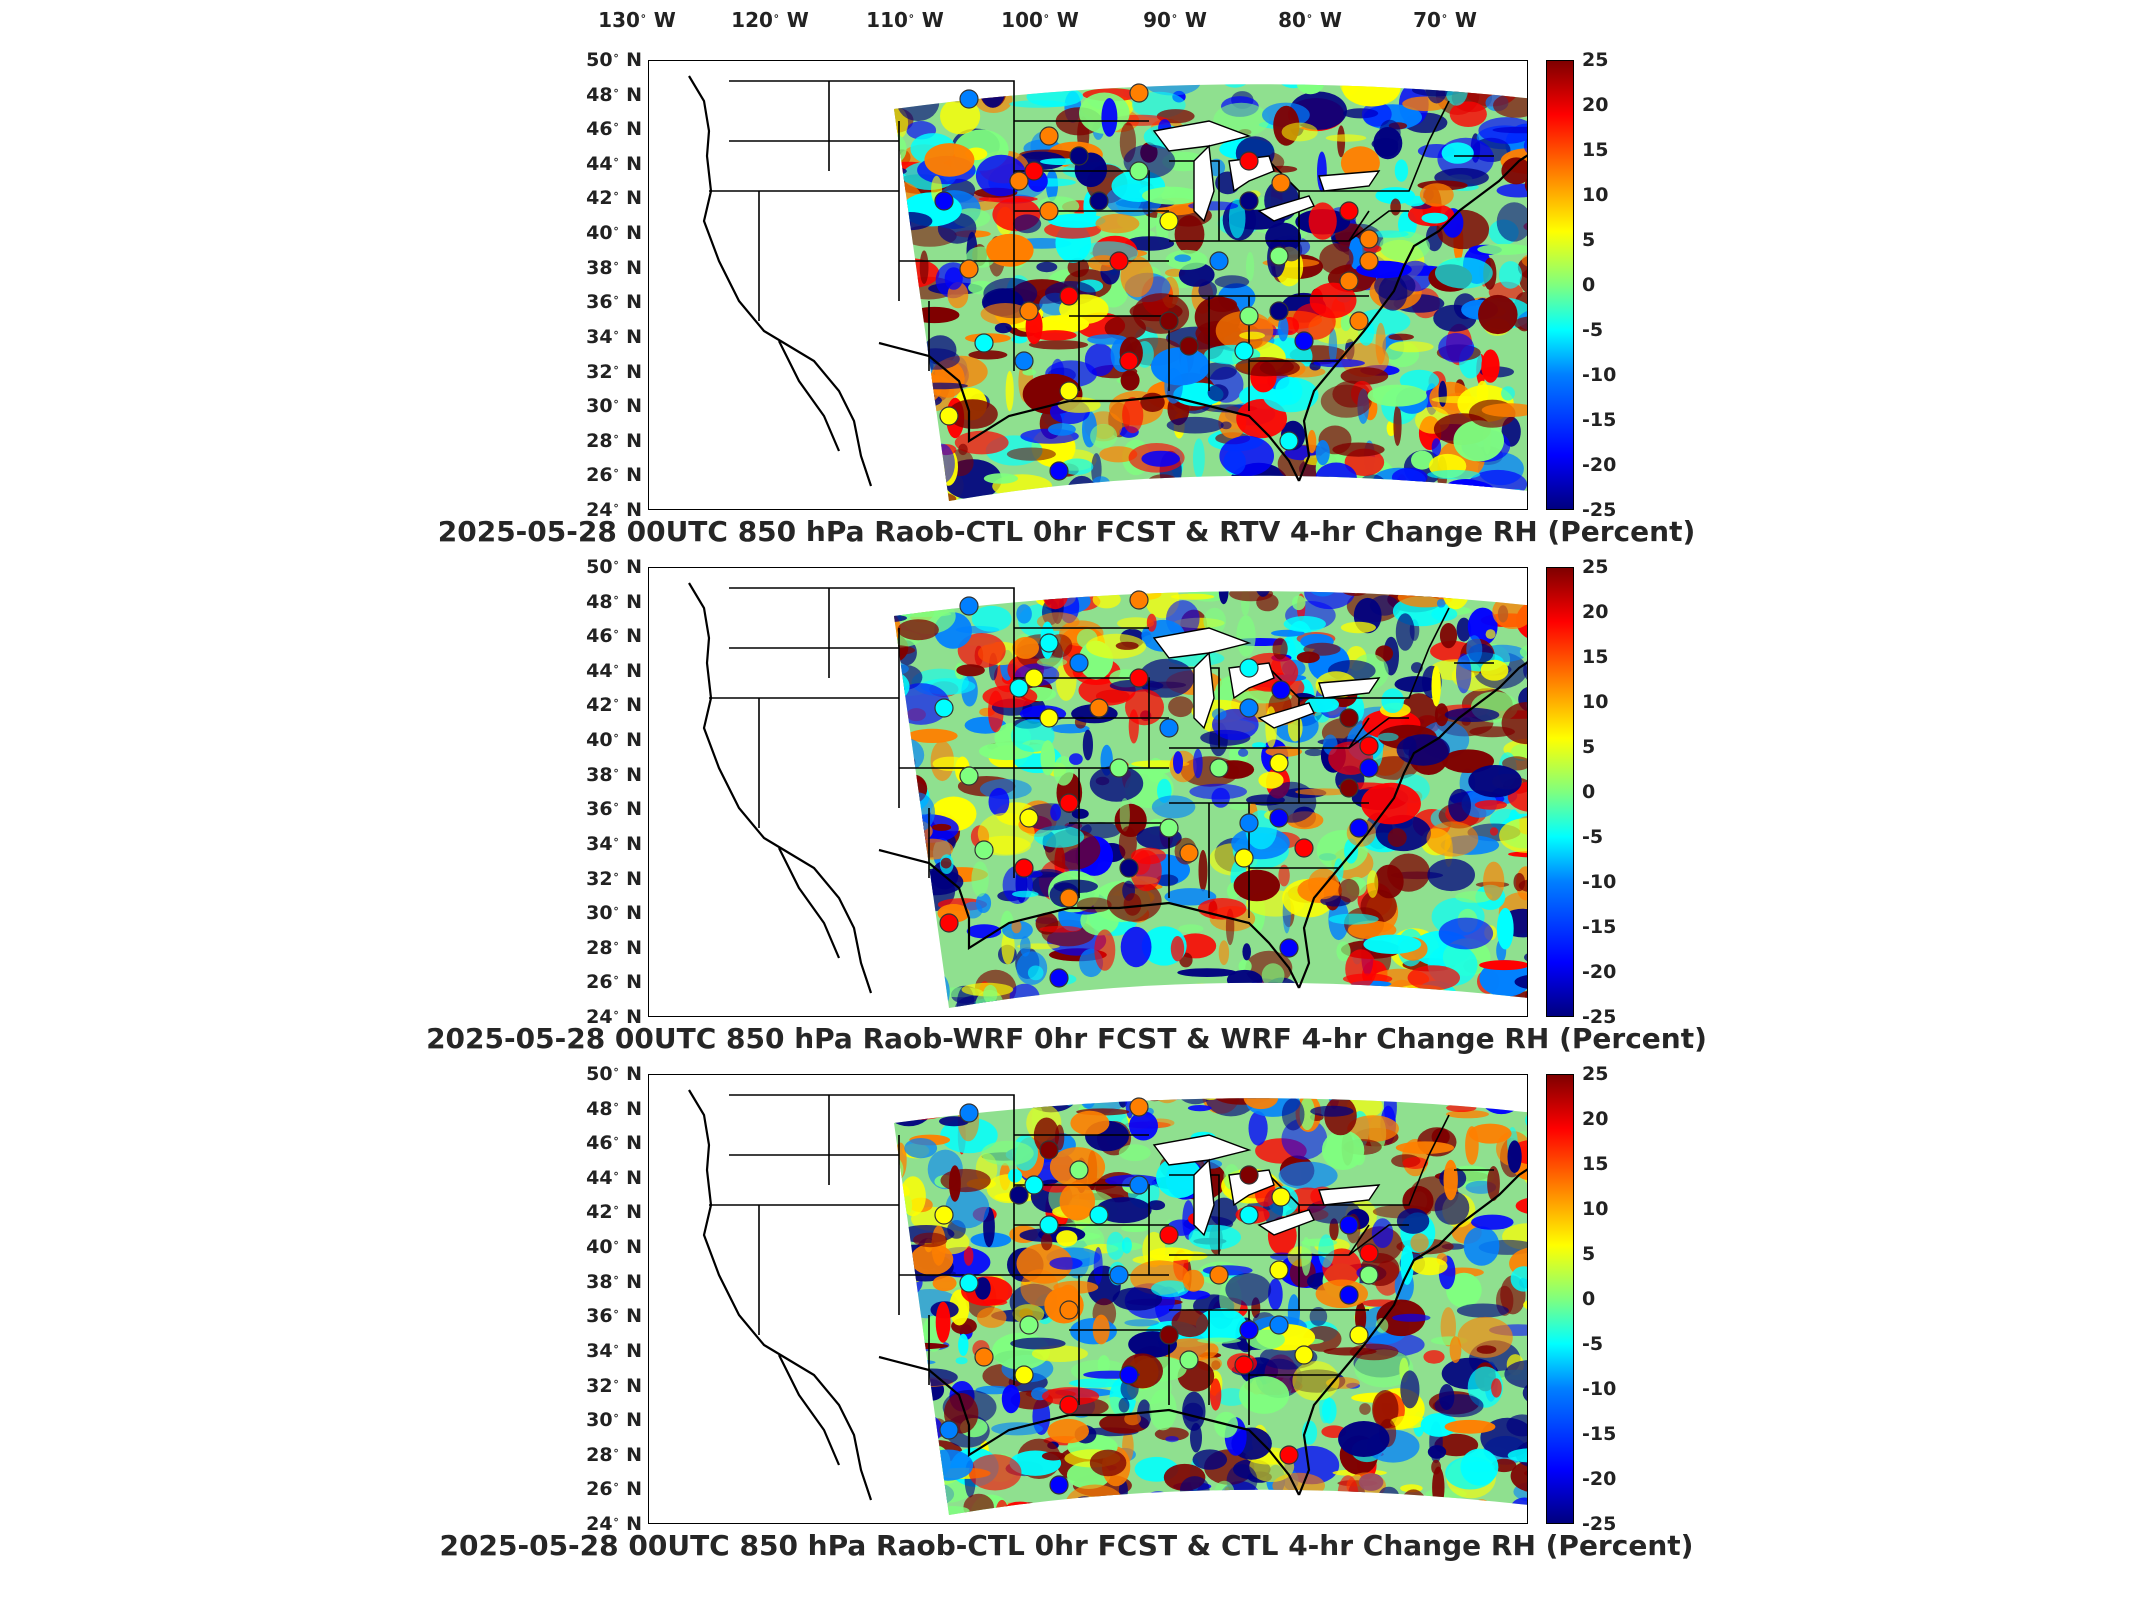 The image size is (2133, 1600). What do you see at coordinates (614, 198) in the screenshot?
I see `latitude-tick-label: 42∘ N` at bounding box center [614, 198].